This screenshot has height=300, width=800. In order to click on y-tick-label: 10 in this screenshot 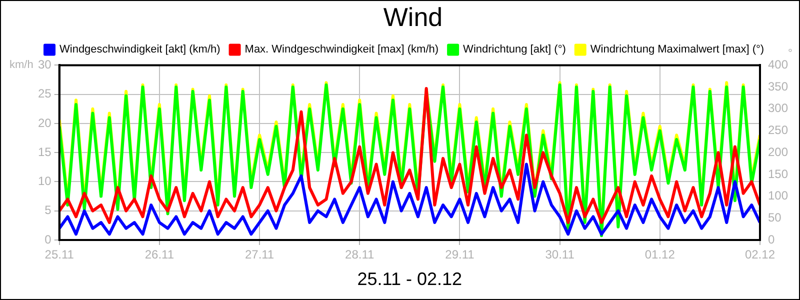, I will do `click(45, 181)`.